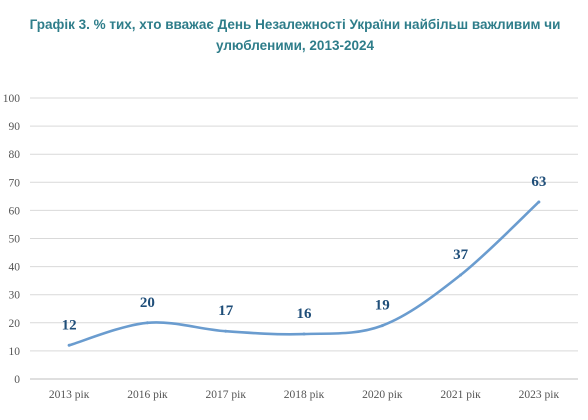 This screenshot has height=420, width=588. I want to click on y-axis: 0 10 20 30 40 50 60 70 80 90 100, so click(12, 239).